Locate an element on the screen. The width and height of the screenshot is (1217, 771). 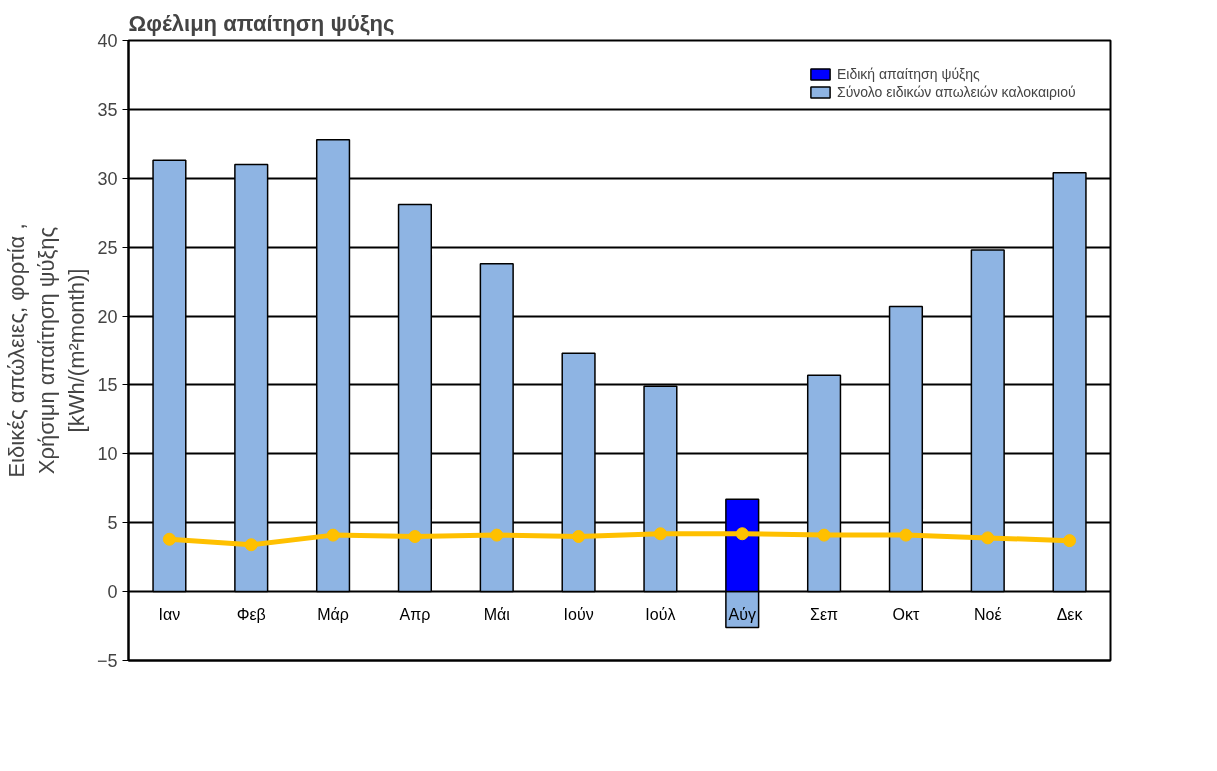
y-axis-title: Ειδικές απώλειες, φορτία , Χρήσιμη απαίτηση ψύξης [kWh/(m²month)] is located at coordinates (46, 350).